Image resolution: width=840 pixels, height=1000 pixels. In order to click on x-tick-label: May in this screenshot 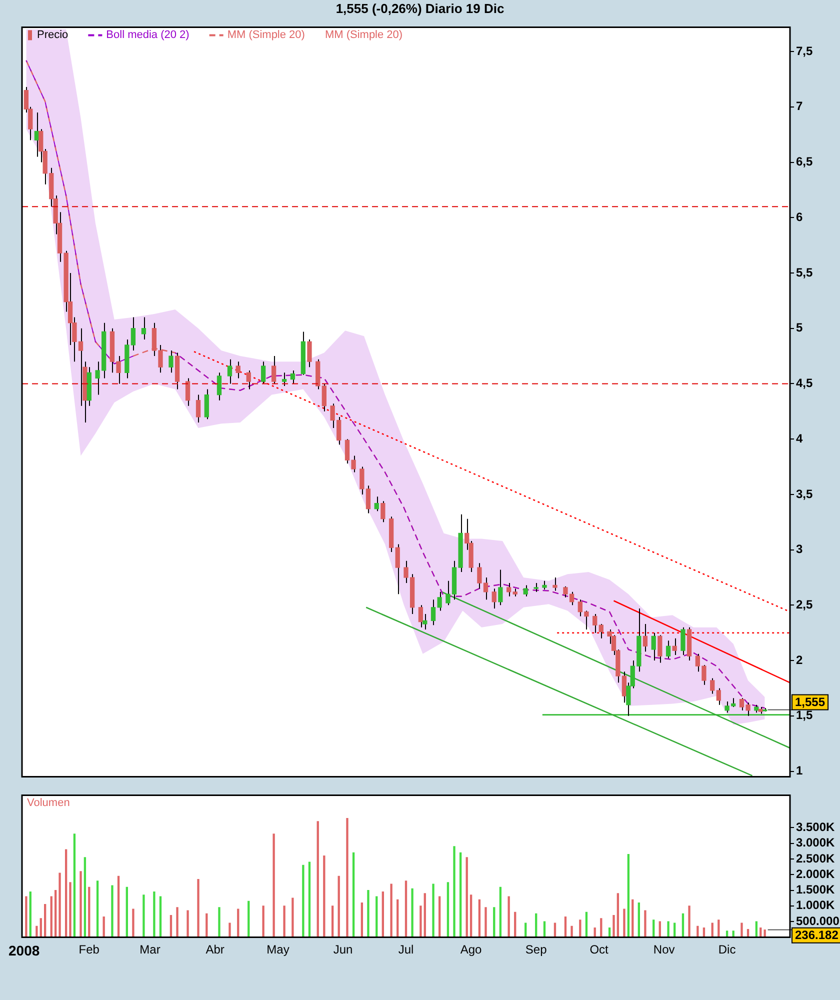, I will do `click(278, 949)`.